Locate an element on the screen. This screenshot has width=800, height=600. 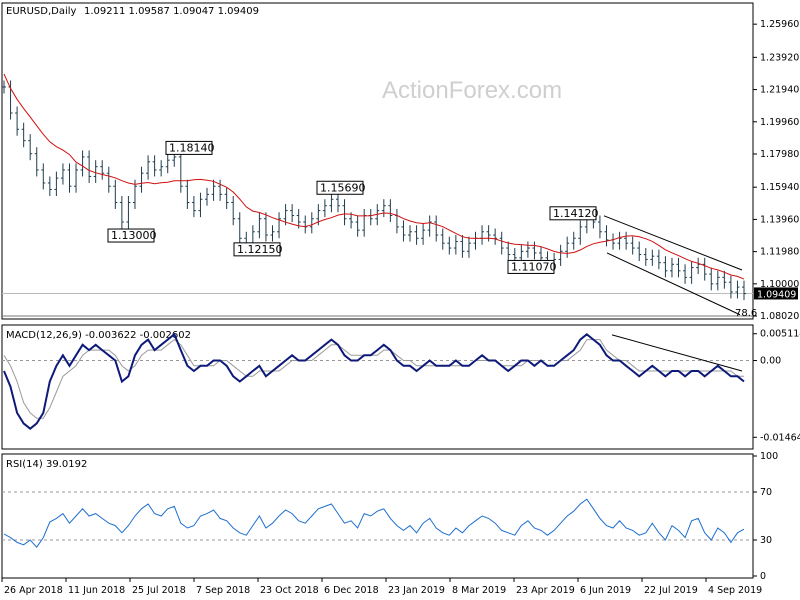
price-ohlc-header: 1.09211 1.09587 1.09047 1.09409 is located at coordinates (171, 11).